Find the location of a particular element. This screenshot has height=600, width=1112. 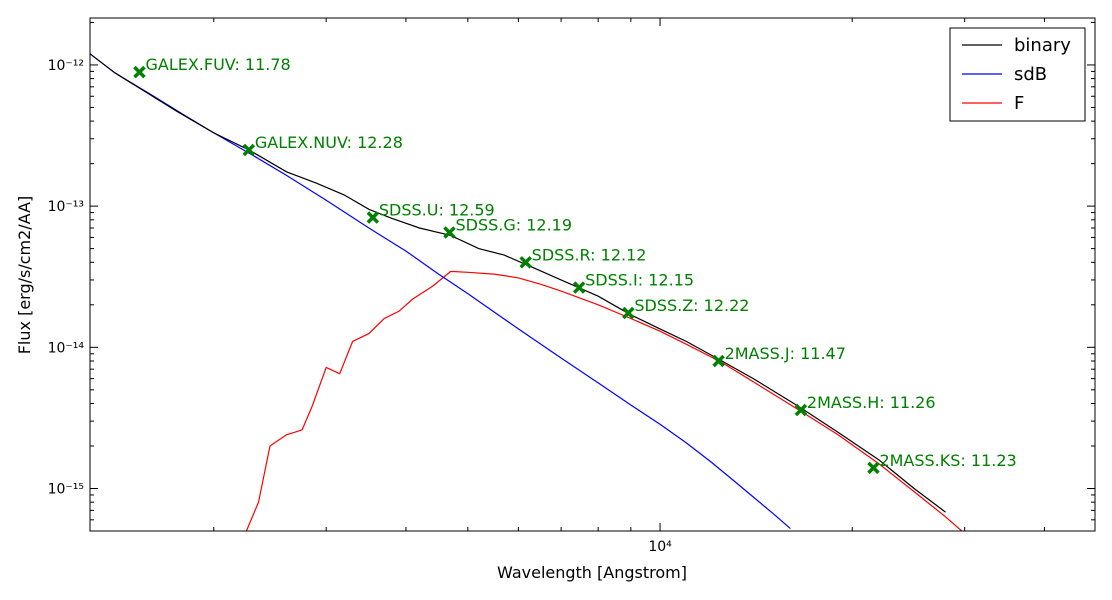

photometry-point: SDSS.U: 12.59 is located at coordinates (430, 212).